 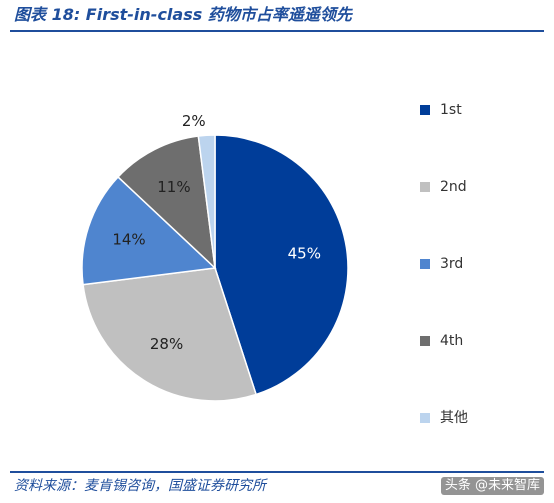 What do you see at coordinates (452, 341) in the screenshot?
I see `legend-label: 4th` at bounding box center [452, 341].